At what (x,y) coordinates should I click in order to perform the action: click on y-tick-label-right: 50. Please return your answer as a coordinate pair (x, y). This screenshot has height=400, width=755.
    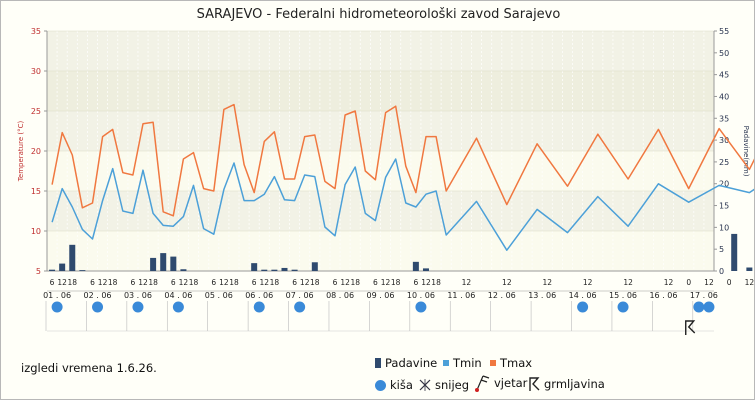
    Looking at the image, I should click on (724, 53).